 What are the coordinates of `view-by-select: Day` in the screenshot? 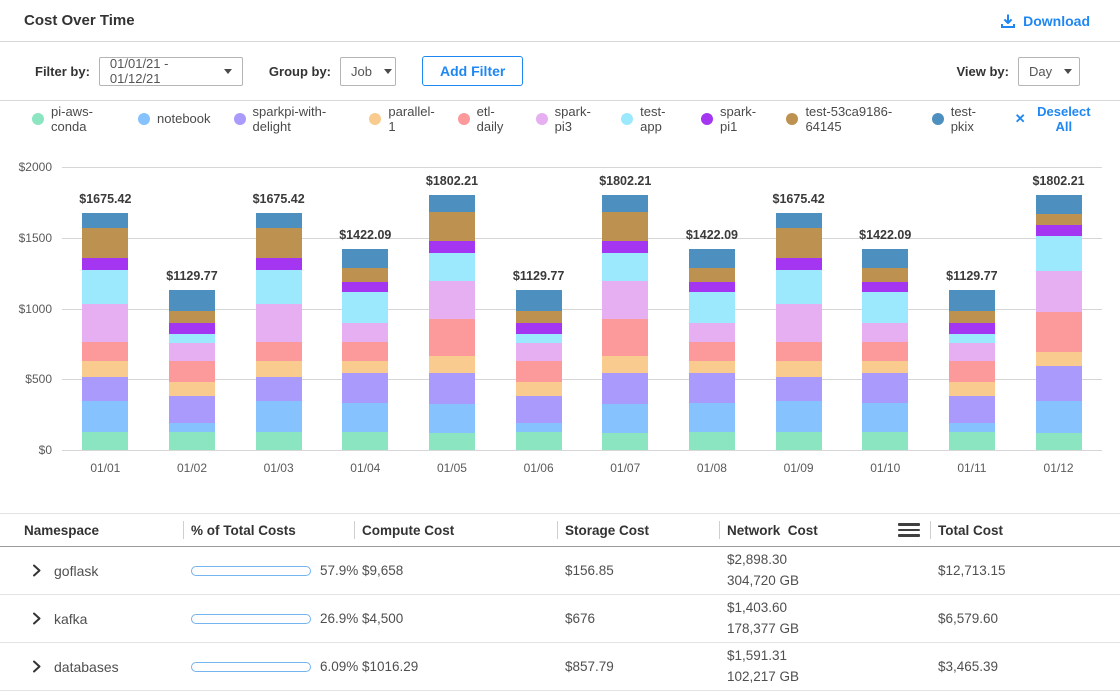 It's located at (1049, 71).